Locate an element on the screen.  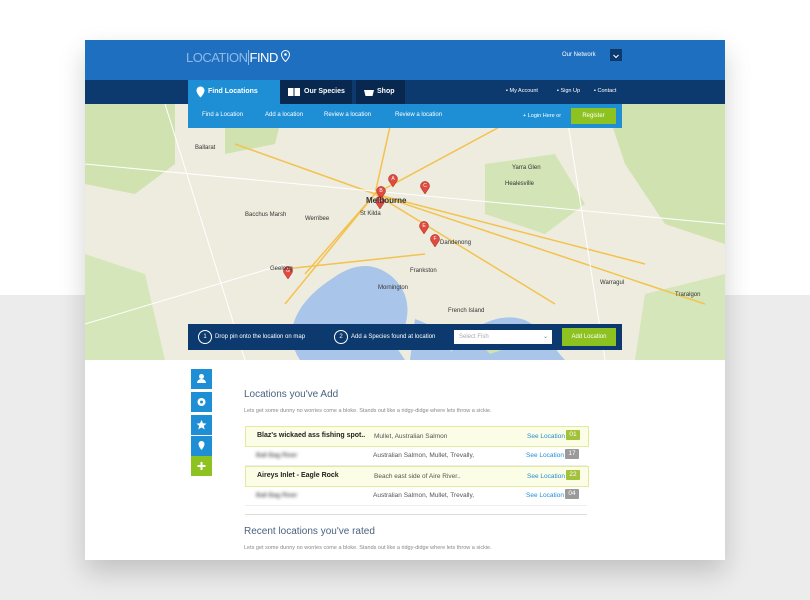
caret is located at coordinates (616, 56).